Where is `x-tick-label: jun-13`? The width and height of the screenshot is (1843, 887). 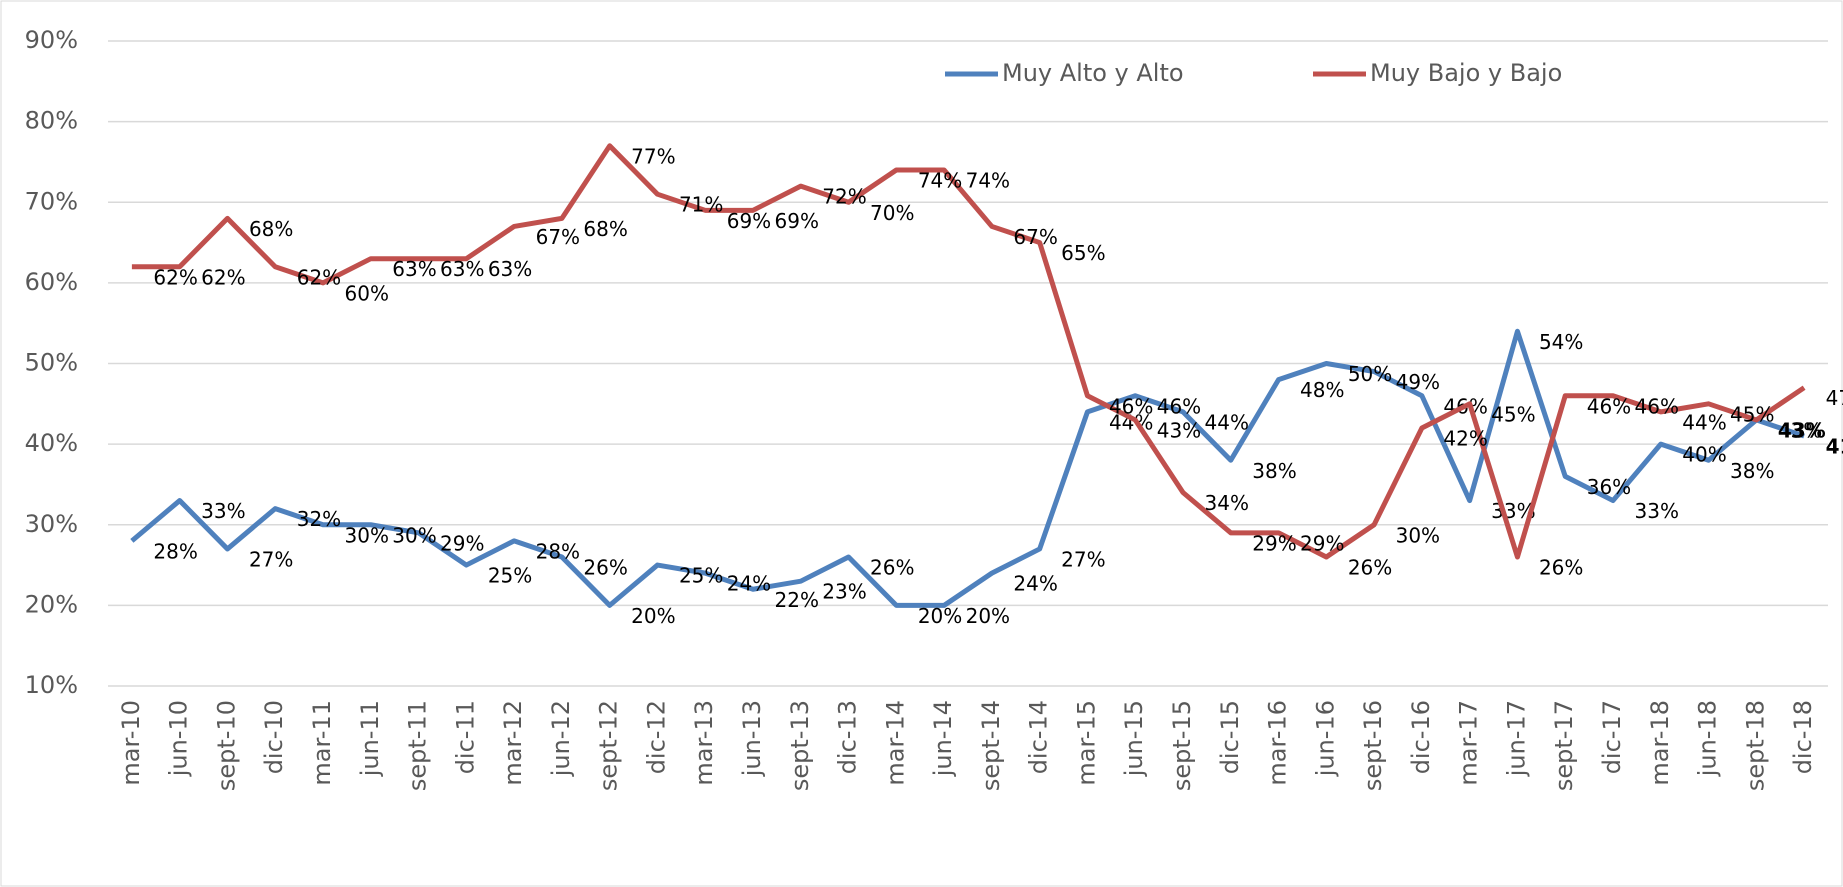 x-tick-label: jun-13 is located at coordinates (752, 738).